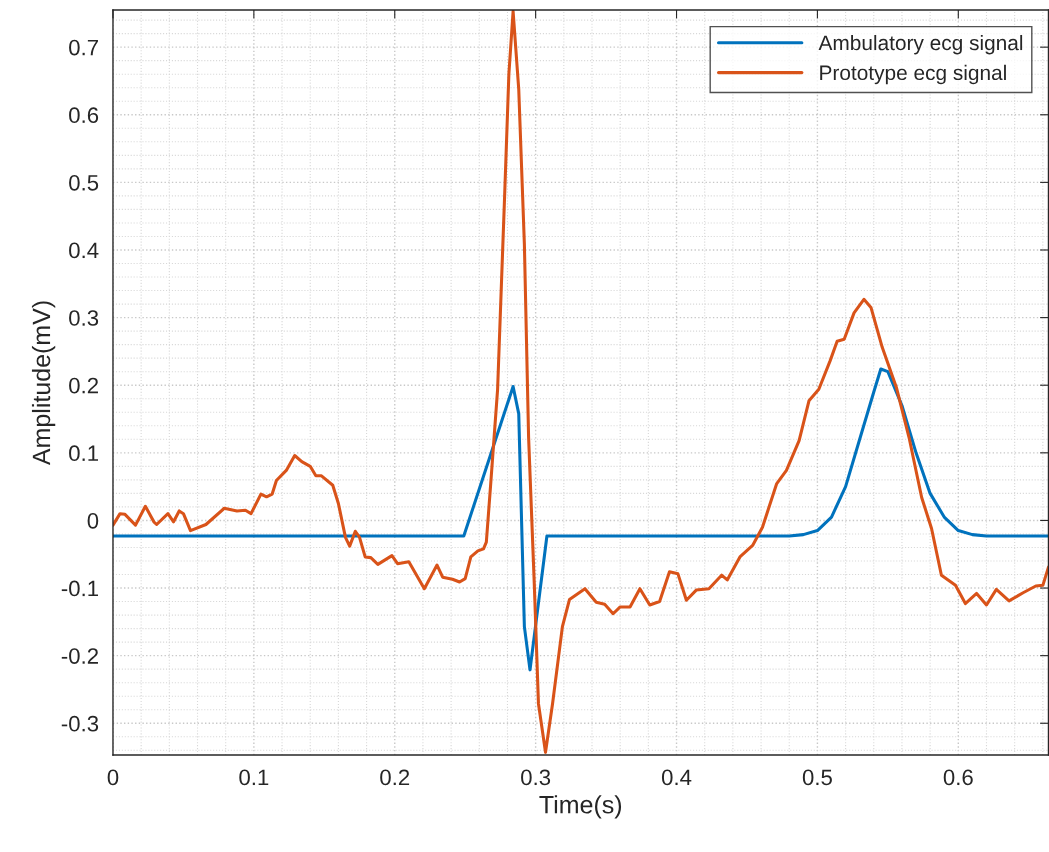 Image resolution: width=1049 pixels, height=852 pixels. I want to click on x-tick-label: 0.5, so click(817, 777).